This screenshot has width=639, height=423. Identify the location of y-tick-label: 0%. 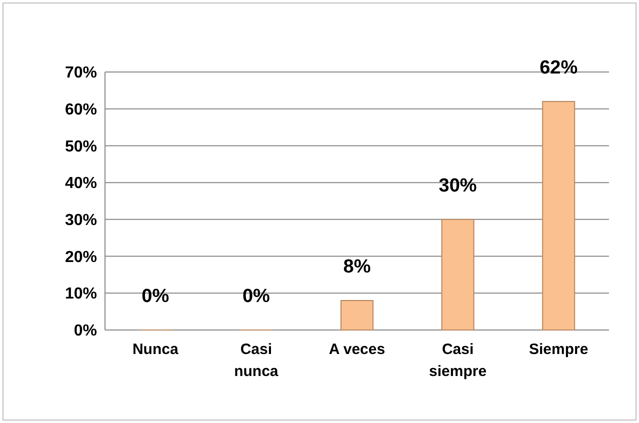
(85, 331).